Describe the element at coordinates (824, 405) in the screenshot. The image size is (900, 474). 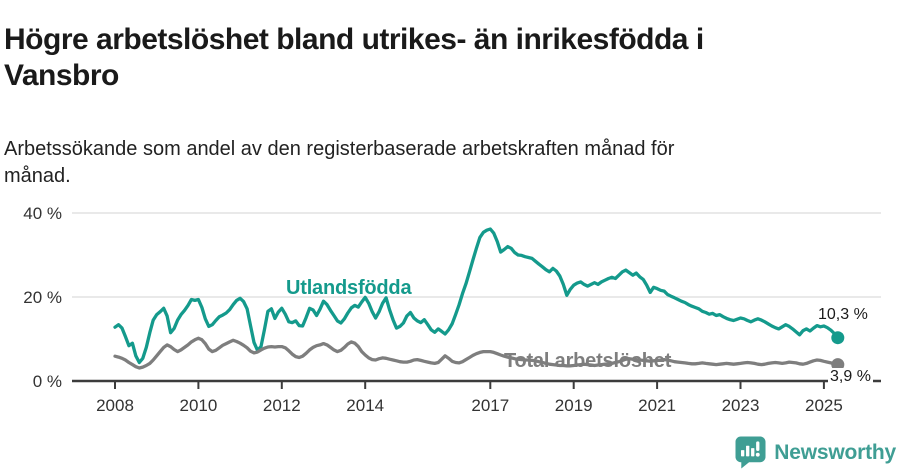
I see `x-tick-label-2025: 2025` at that location.